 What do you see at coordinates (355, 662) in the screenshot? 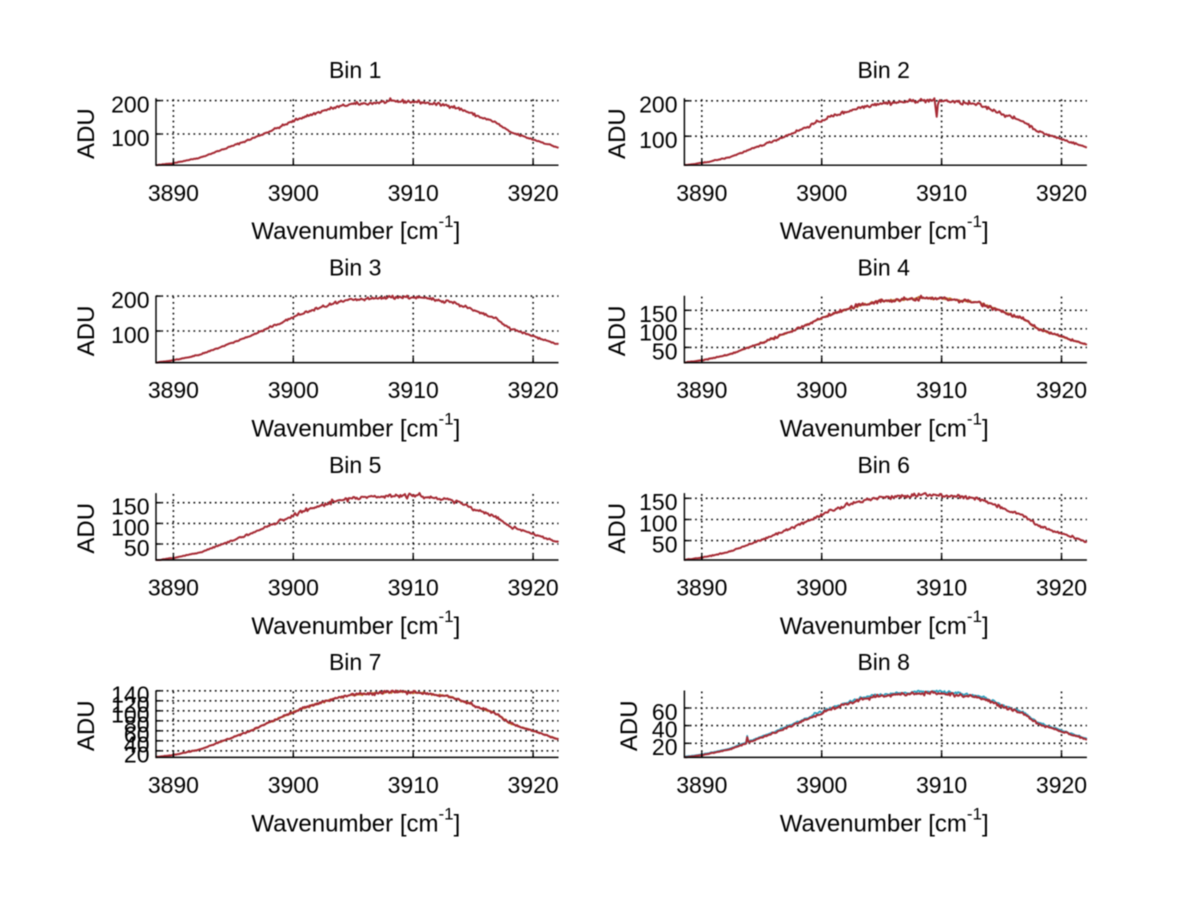
I see `svg-text: Bin 7` at bounding box center [355, 662].